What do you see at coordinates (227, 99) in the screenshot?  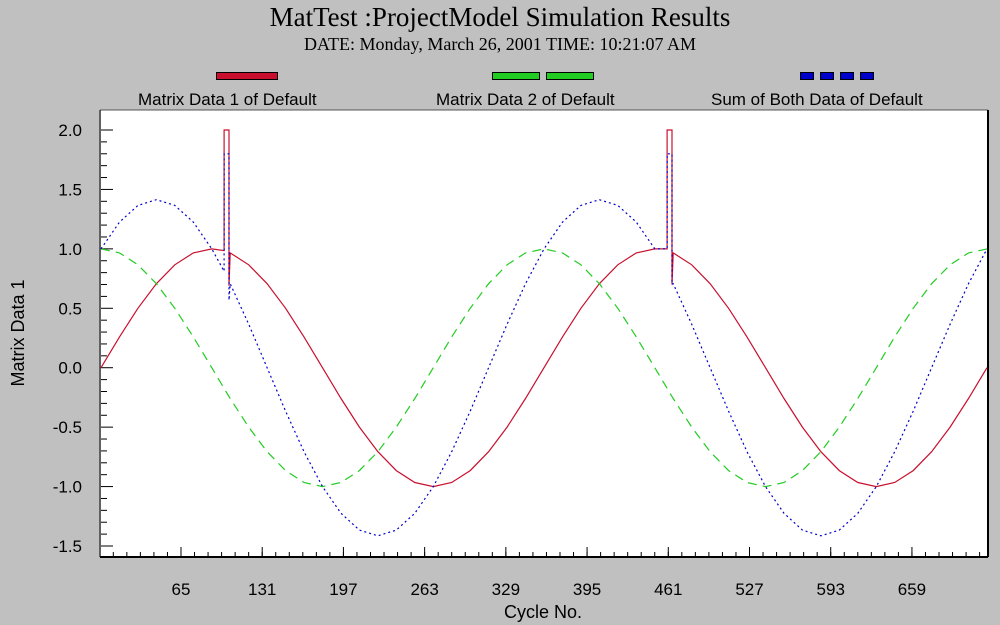 I see `legend-label-series-1: Matrix Data 1 of Default` at bounding box center [227, 99].